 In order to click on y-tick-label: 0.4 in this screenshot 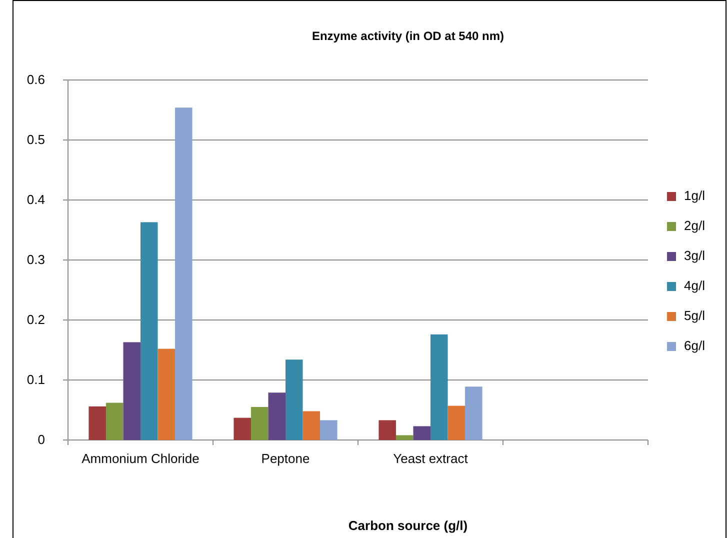, I will do `click(35, 200)`.